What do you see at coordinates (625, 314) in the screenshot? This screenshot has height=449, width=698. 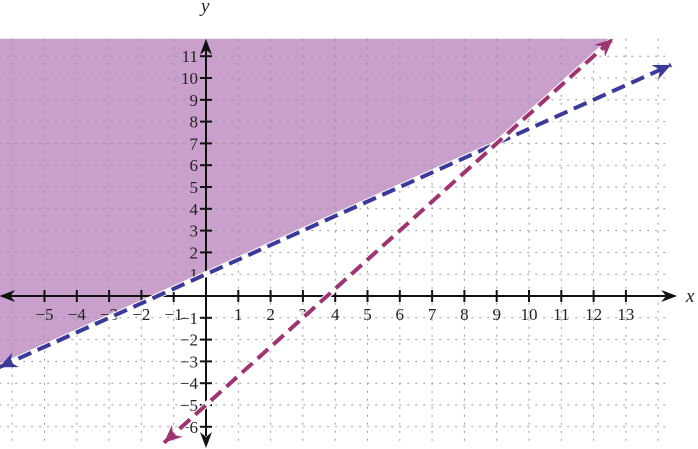 I see `x-tick-label: 13` at bounding box center [625, 314].